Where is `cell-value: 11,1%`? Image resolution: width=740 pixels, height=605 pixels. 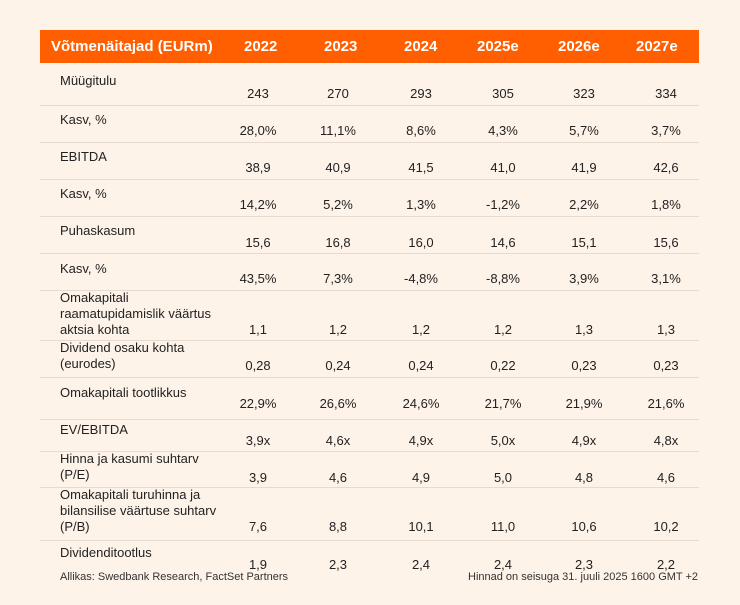 cell-value: 11,1% is located at coordinates (338, 130).